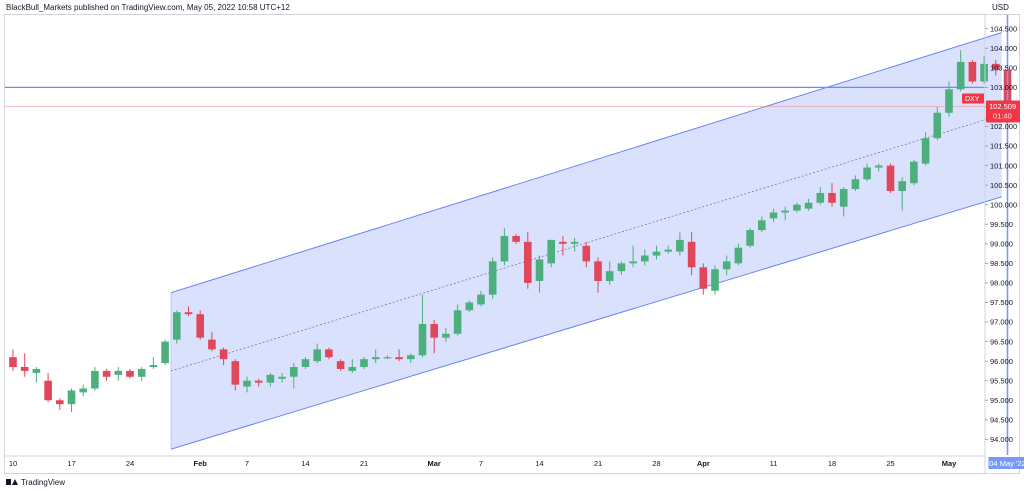 The height and width of the screenshot is (490, 1024). Describe the element at coordinates (1001, 302) in the screenshot. I see `price-tick-label: 97.500` at that location.